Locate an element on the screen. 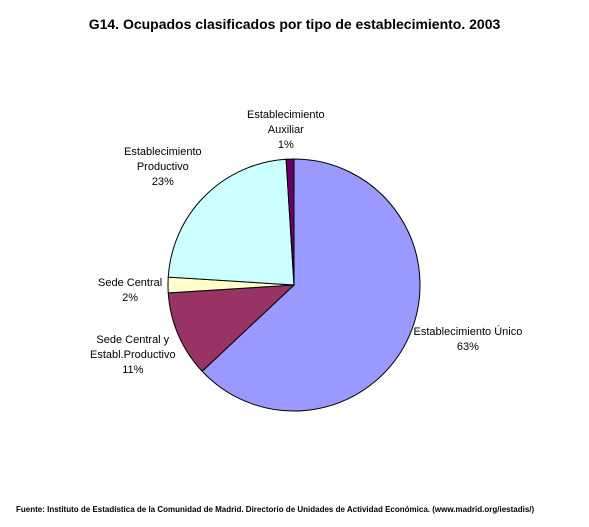 This screenshot has height=527, width=589. slice-label-text: Auxiliar is located at coordinates (285, 130).